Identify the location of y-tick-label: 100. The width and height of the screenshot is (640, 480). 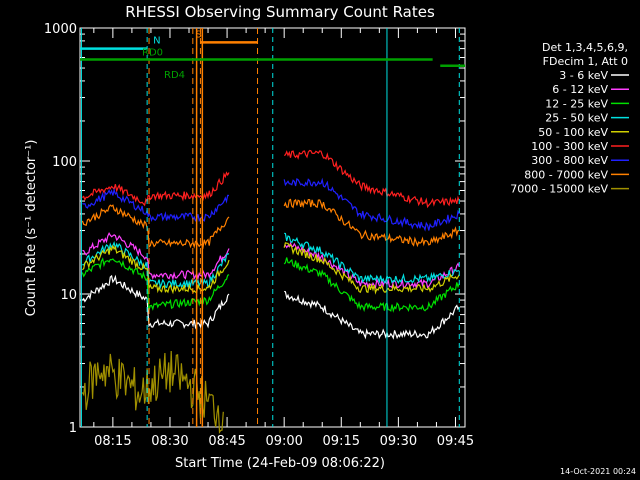
(64, 162).